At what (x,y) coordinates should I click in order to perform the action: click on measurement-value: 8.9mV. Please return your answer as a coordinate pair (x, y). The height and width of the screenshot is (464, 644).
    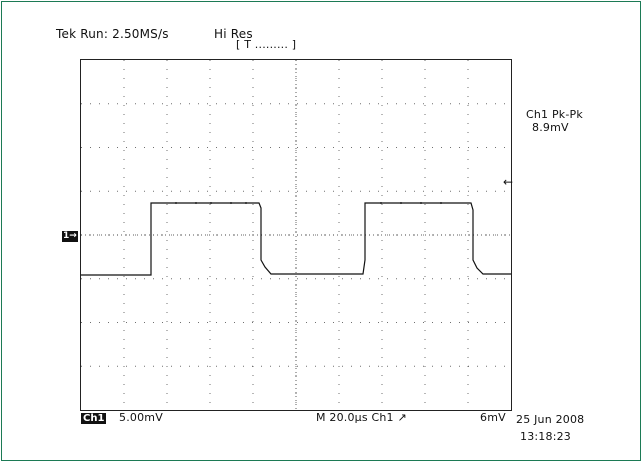
    Looking at the image, I should click on (550, 127).